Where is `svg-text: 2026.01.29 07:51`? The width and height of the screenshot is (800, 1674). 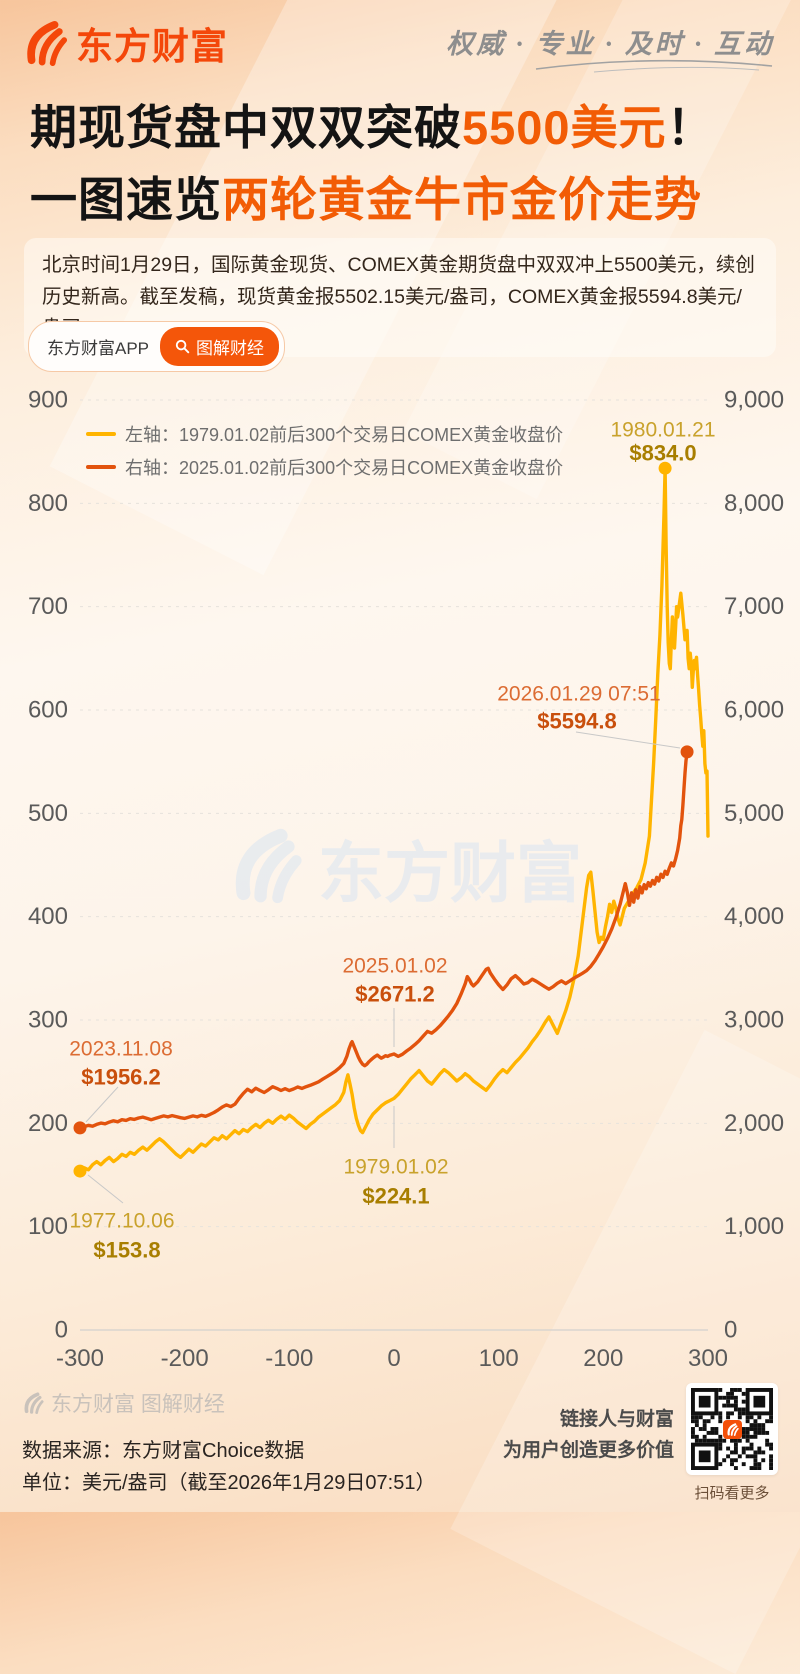 svg-text: 2026.01.29 07:51 is located at coordinates (579, 694).